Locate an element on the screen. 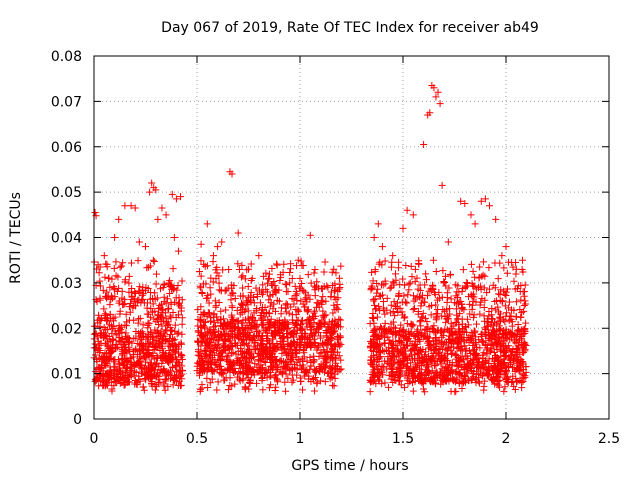 Image resolution: width=640 pixels, height=480 pixels. x-tick-label: 0 is located at coordinates (94, 439).